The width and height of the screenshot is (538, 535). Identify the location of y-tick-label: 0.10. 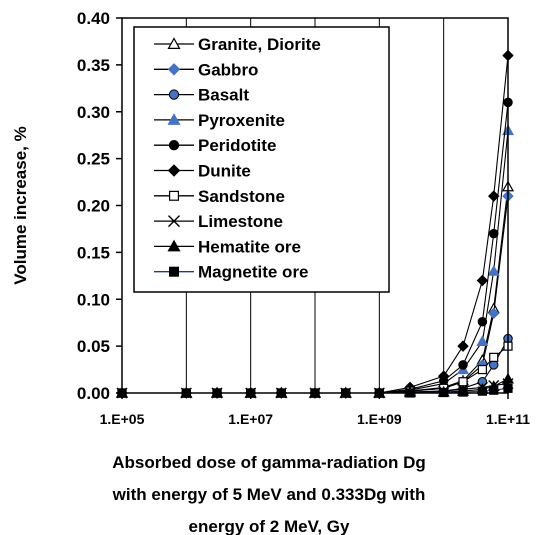
(93, 299).